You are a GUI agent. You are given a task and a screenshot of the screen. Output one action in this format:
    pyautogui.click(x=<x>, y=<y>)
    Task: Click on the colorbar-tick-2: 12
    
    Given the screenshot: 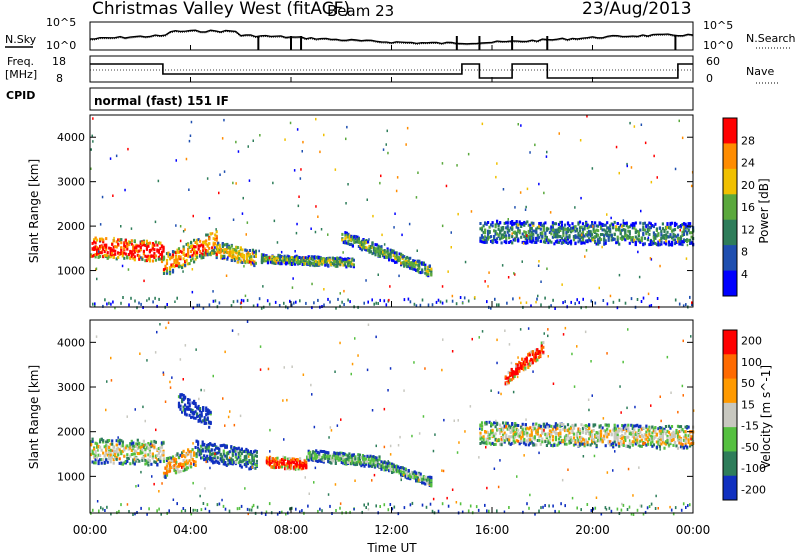 What is the action you would take?
    pyautogui.click(x=748, y=229)
    